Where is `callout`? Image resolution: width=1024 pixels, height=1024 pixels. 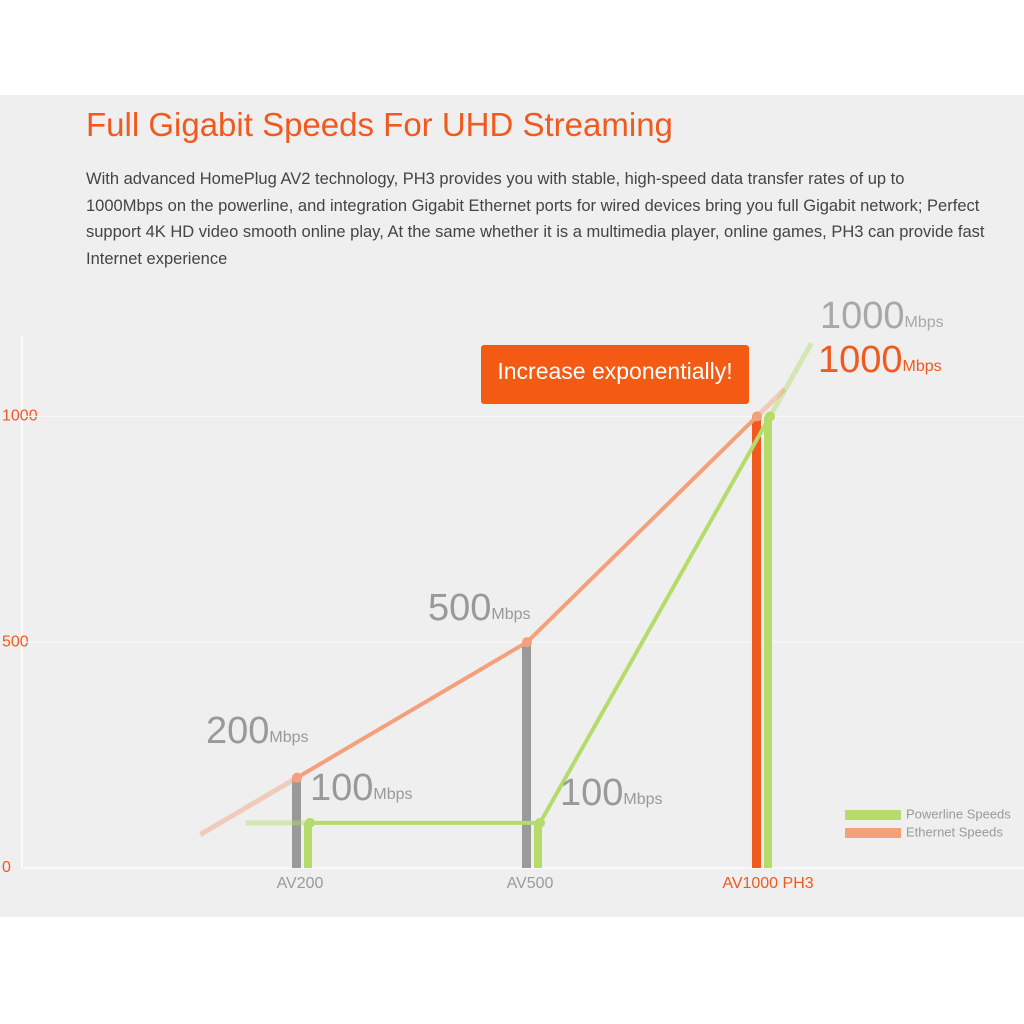 callout is located at coordinates (615, 374).